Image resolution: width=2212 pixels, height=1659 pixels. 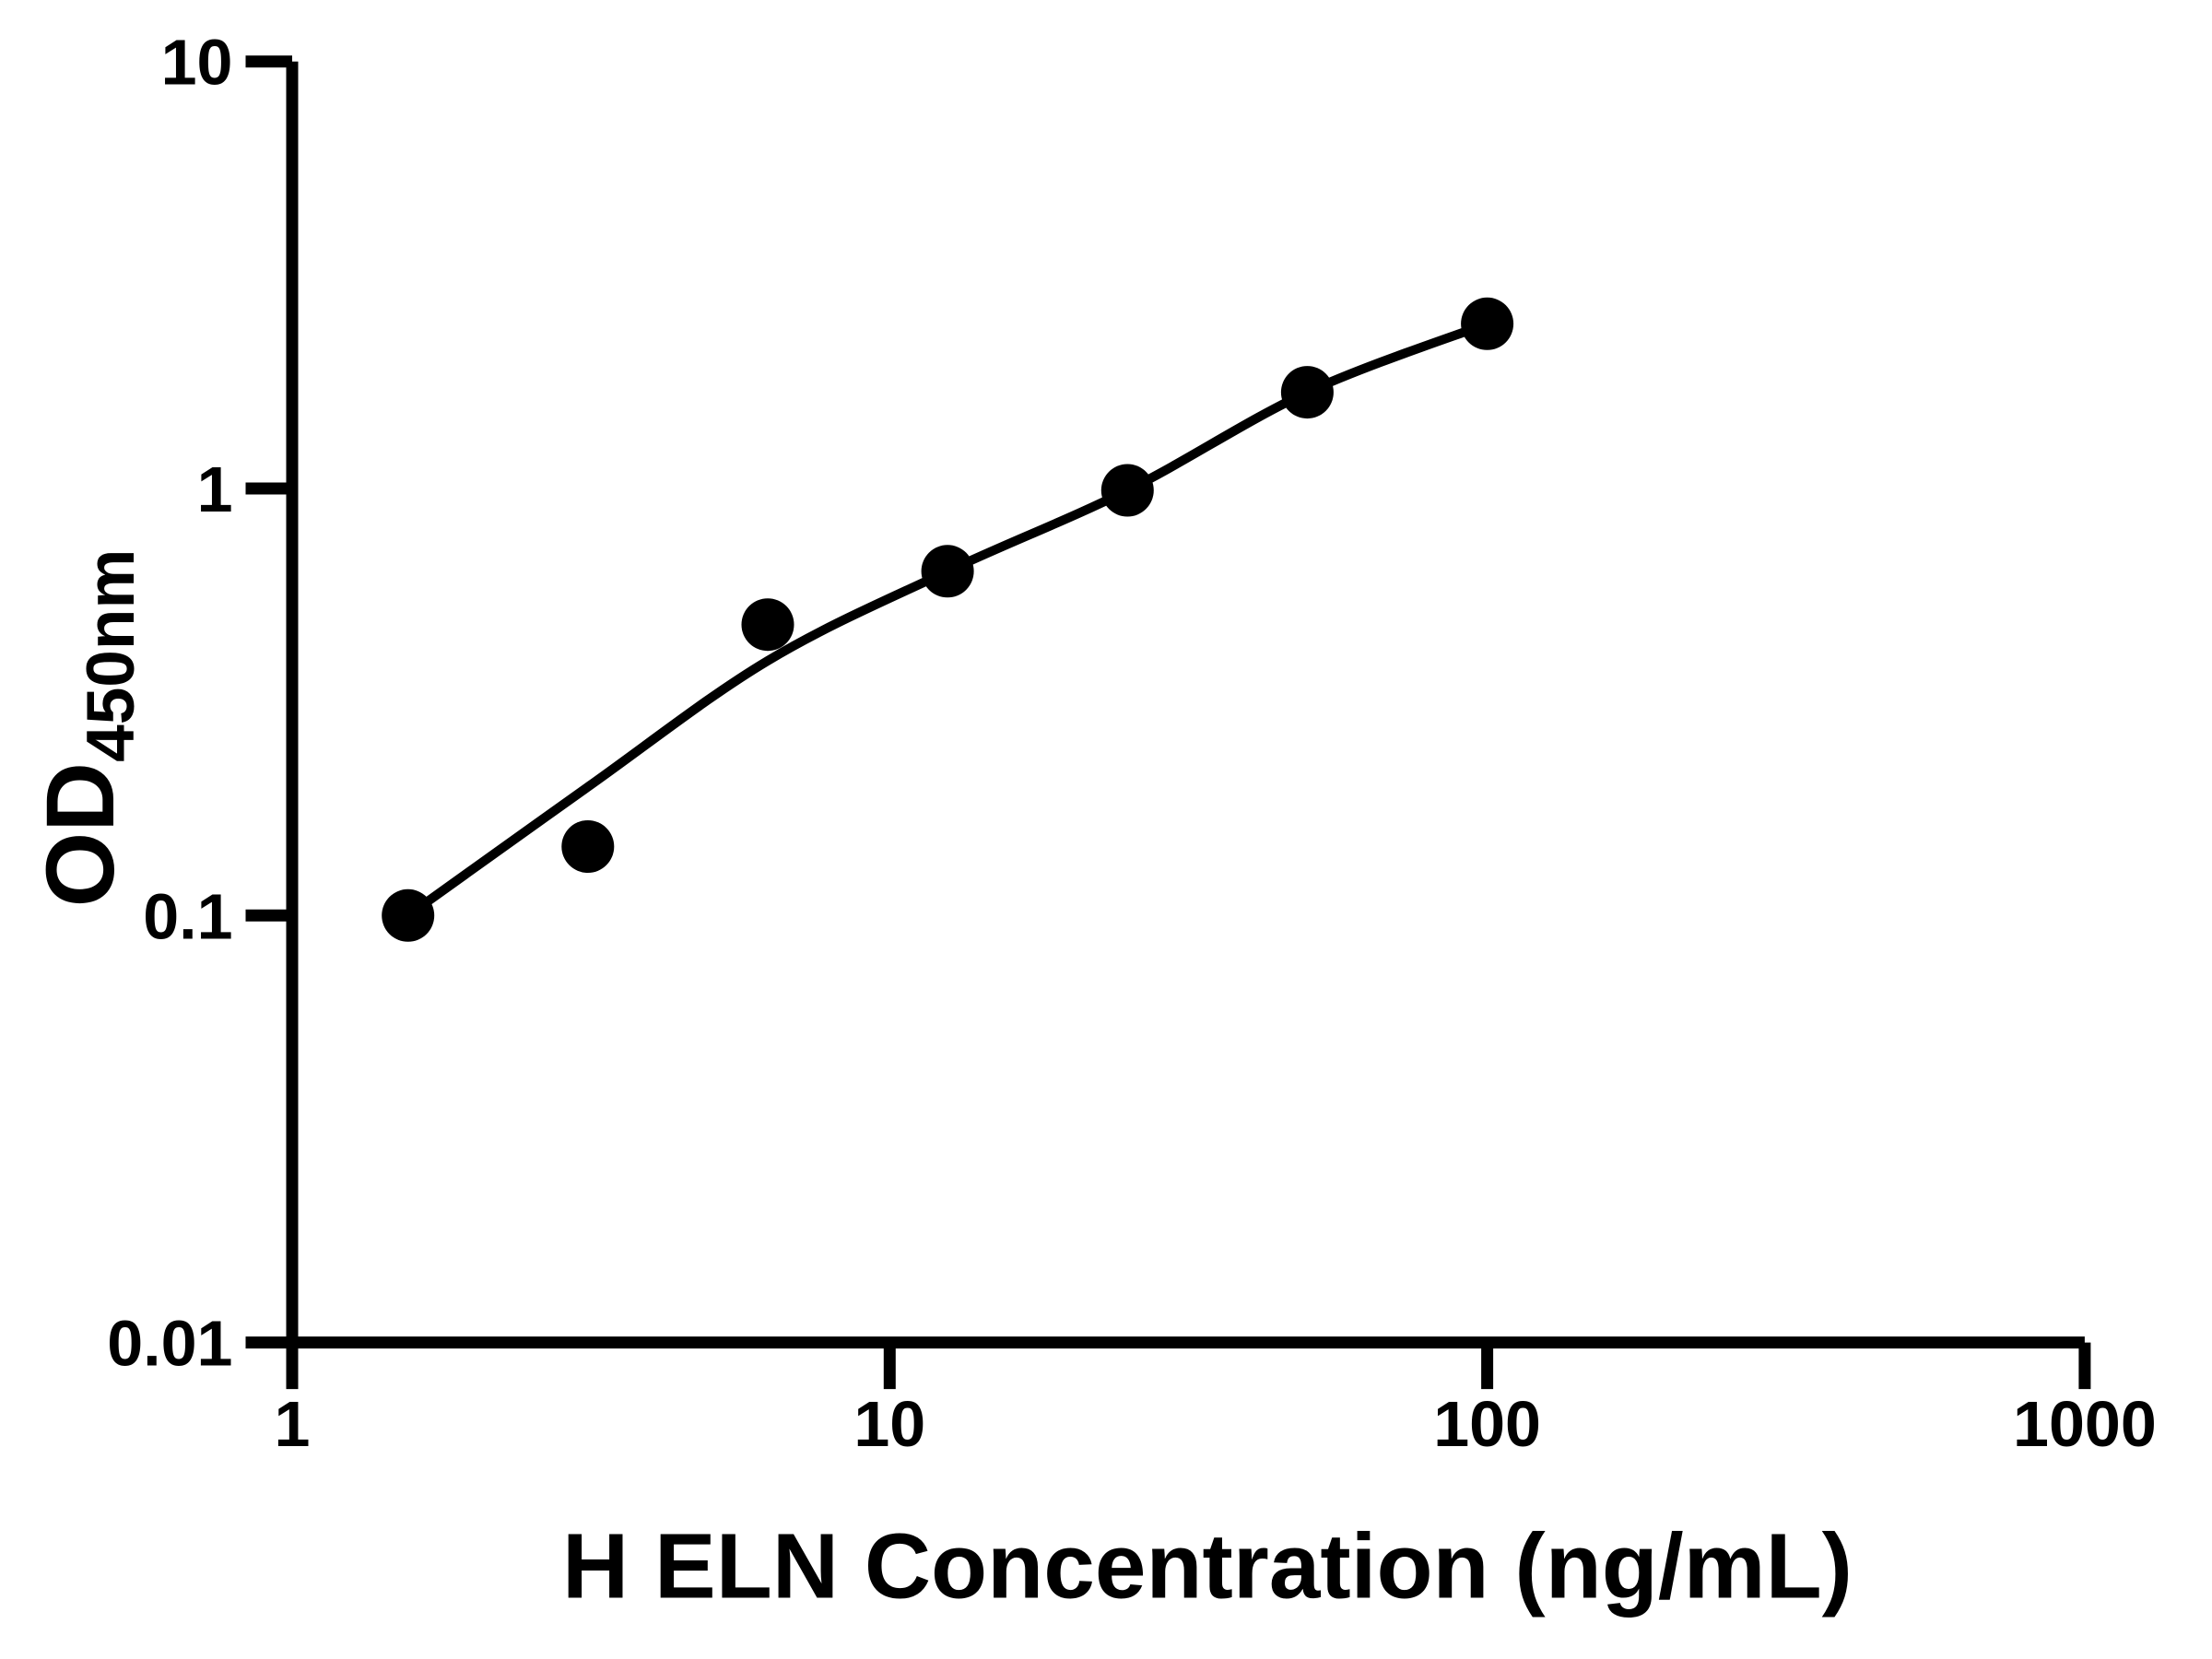 What do you see at coordinates (889, 1424) in the screenshot?
I see `x-axis-tick-label: 10` at bounding box center [889, 1424].